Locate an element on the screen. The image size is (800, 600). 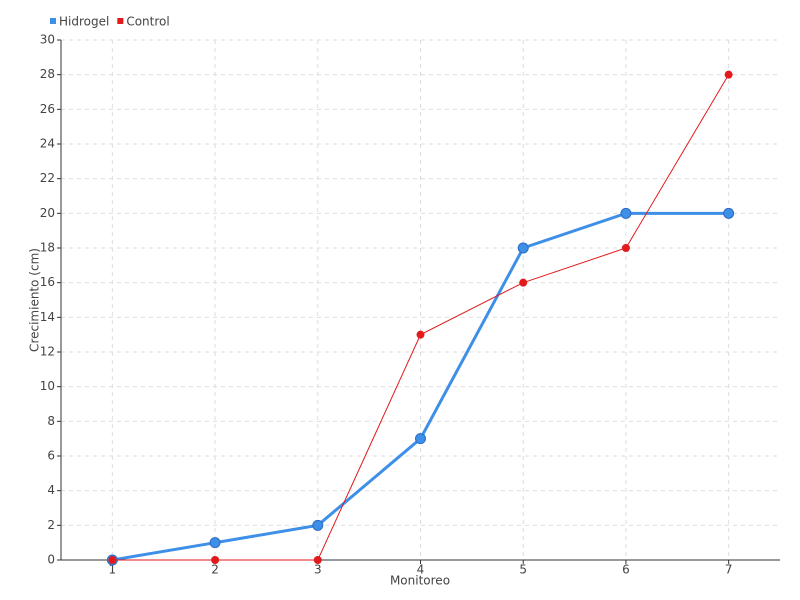
y-tick-label: 10 is located at coordinates (47, 386).